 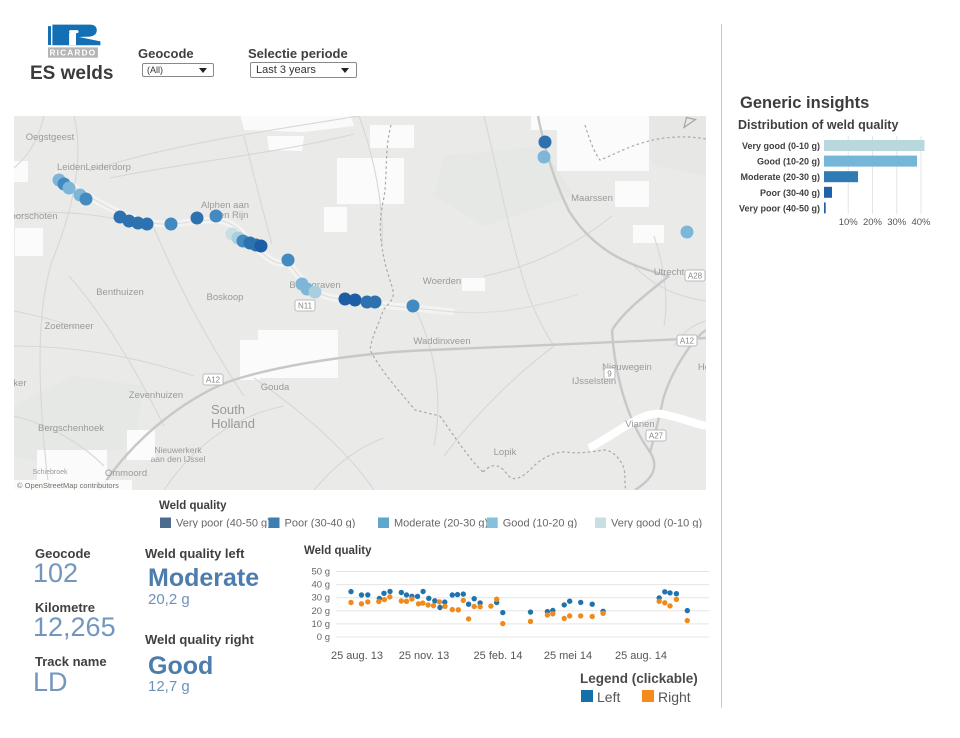 I want to click on svg-text: N11, so click(x=305, y=306).